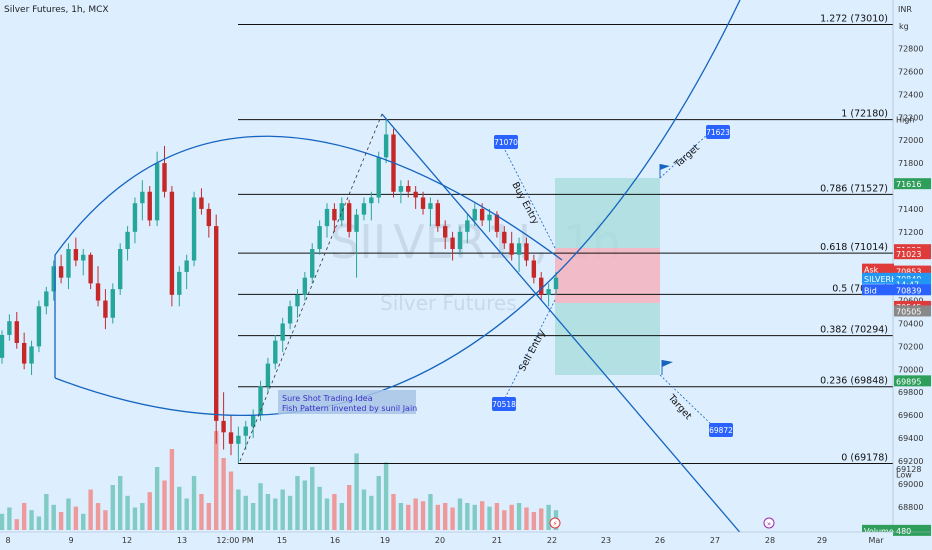  Describe the element at coordinates (910, 461) in the screenshot. I see `price-tick-label: 69200` at that location.